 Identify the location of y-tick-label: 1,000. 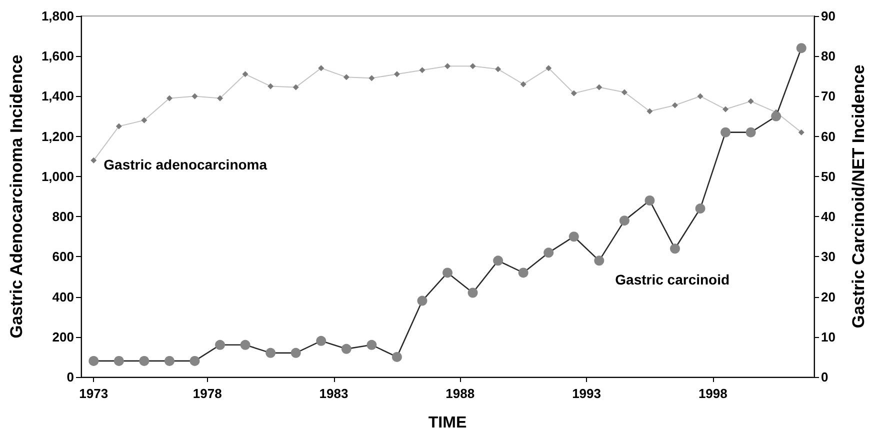
(57, 176).